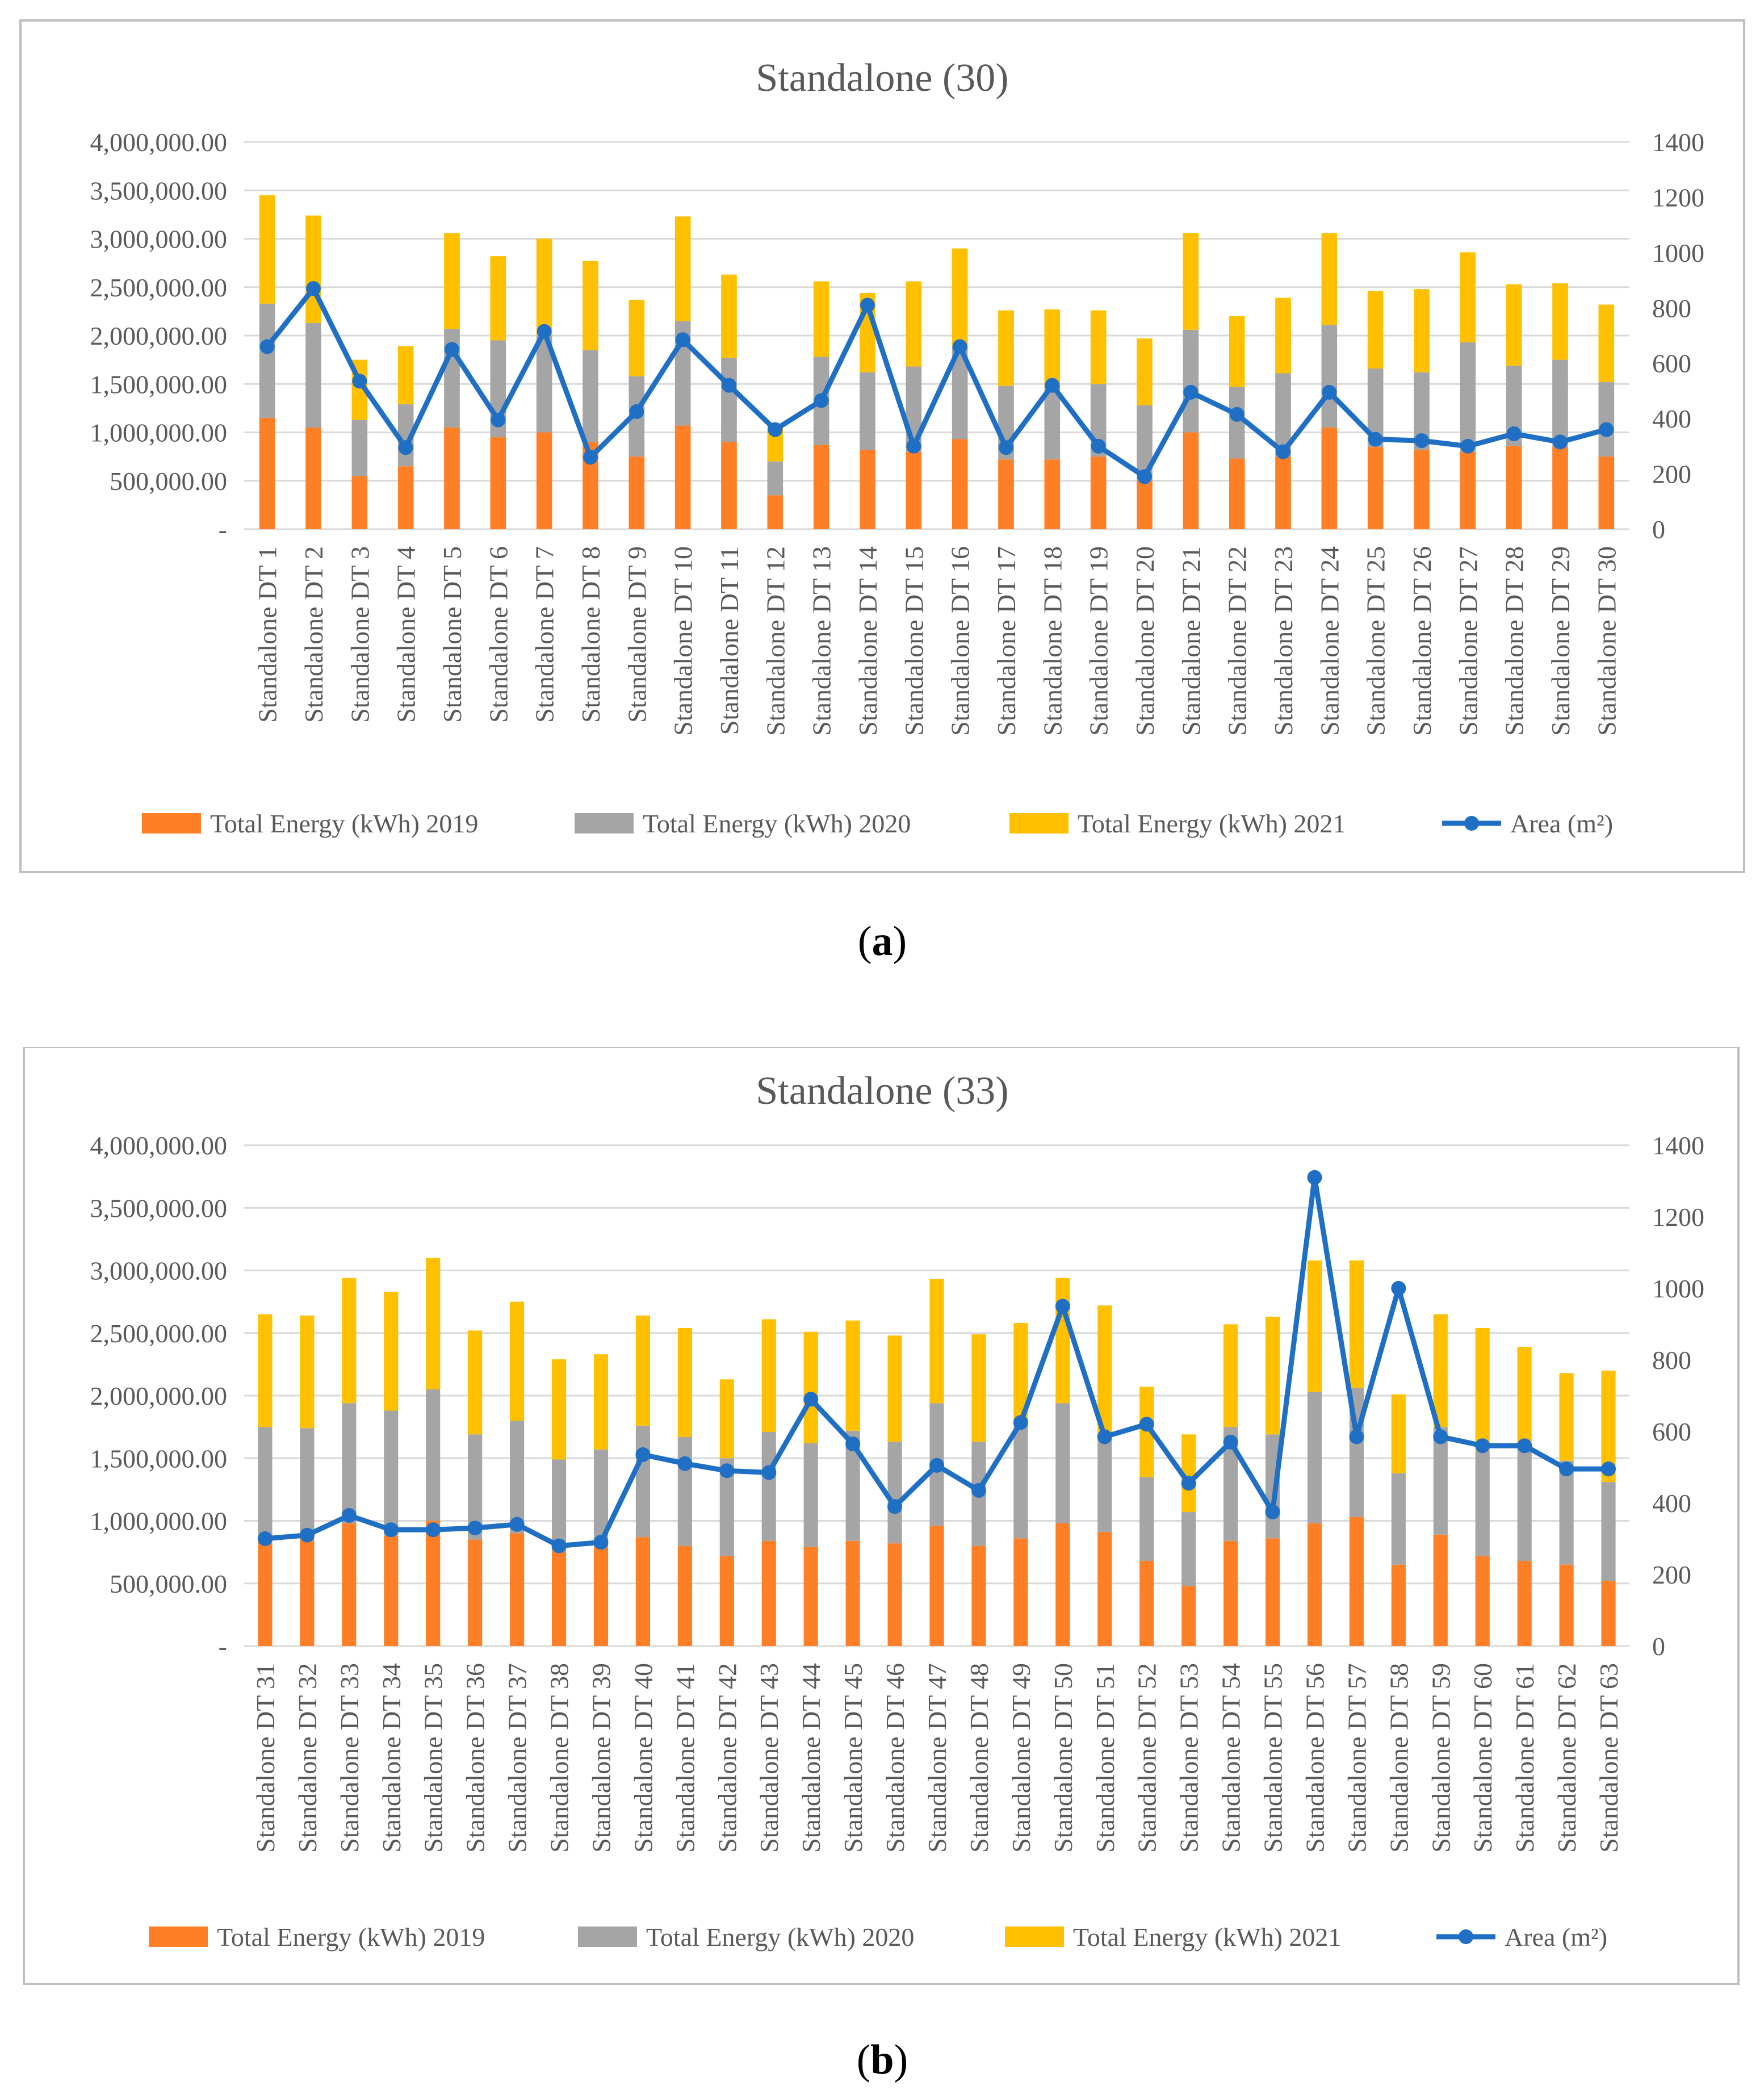  I want to click on x-tick-label: Standalone DT 6, so click(499, 634).